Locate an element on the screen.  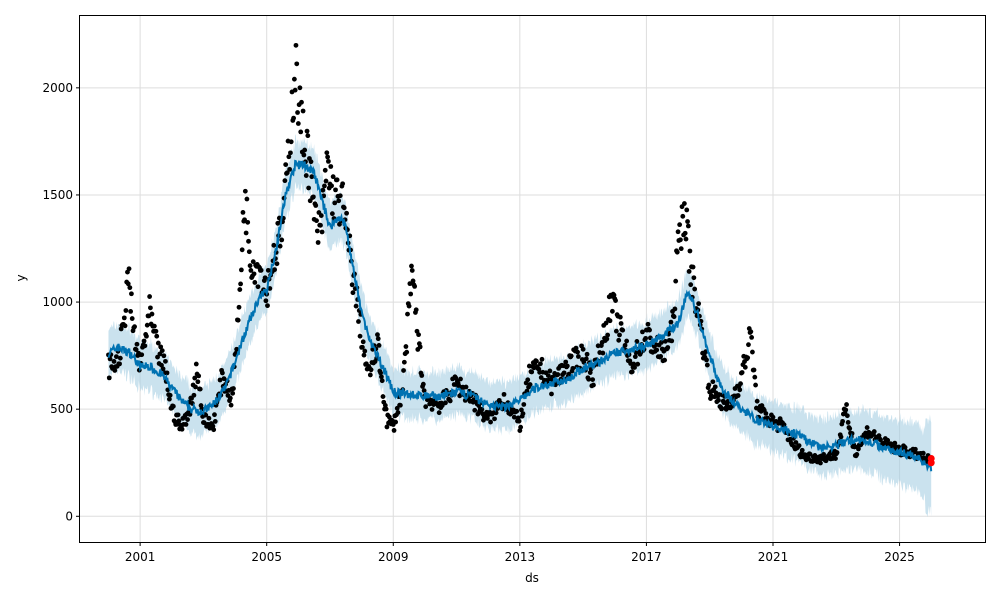
y-tick-label: 2000 is located at coordinates (57, 88).